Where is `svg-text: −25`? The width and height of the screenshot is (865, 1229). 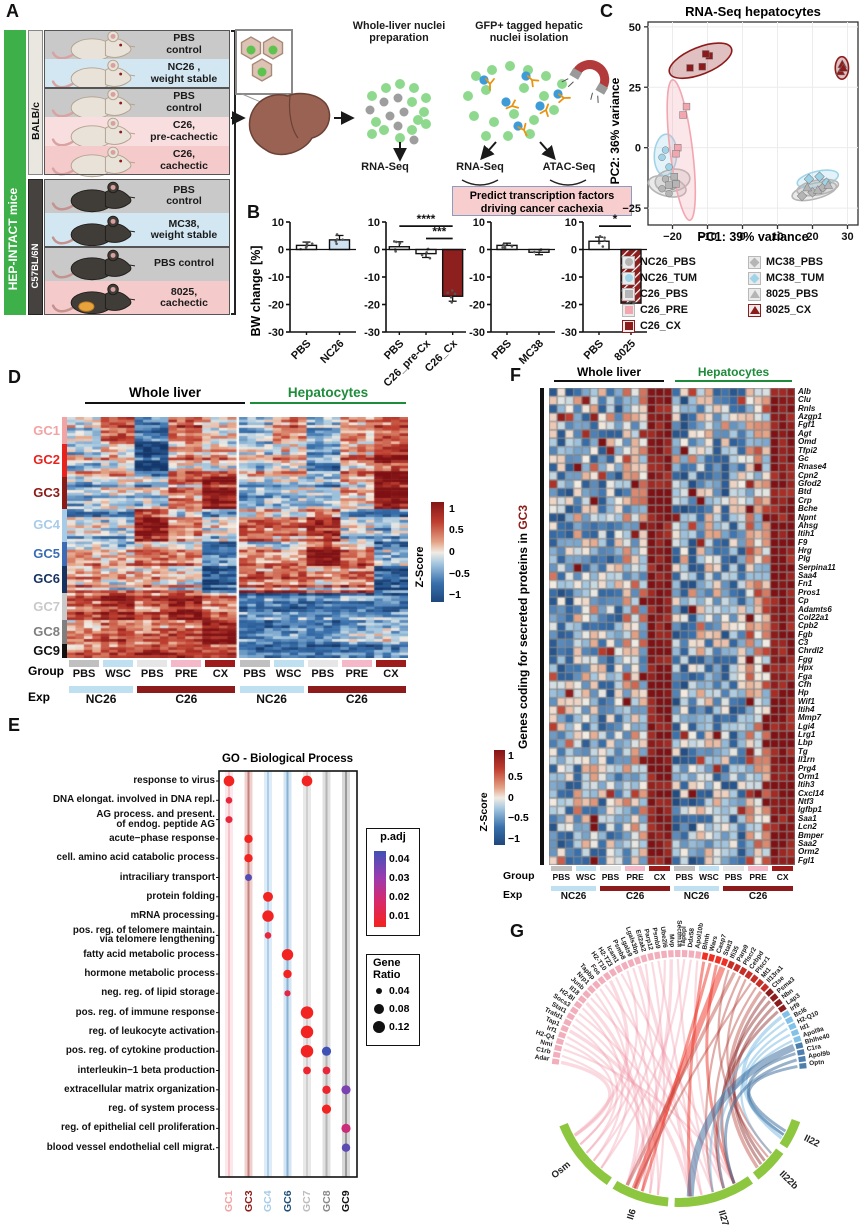
svg-text: −25 is located at coordinates (631, 209).